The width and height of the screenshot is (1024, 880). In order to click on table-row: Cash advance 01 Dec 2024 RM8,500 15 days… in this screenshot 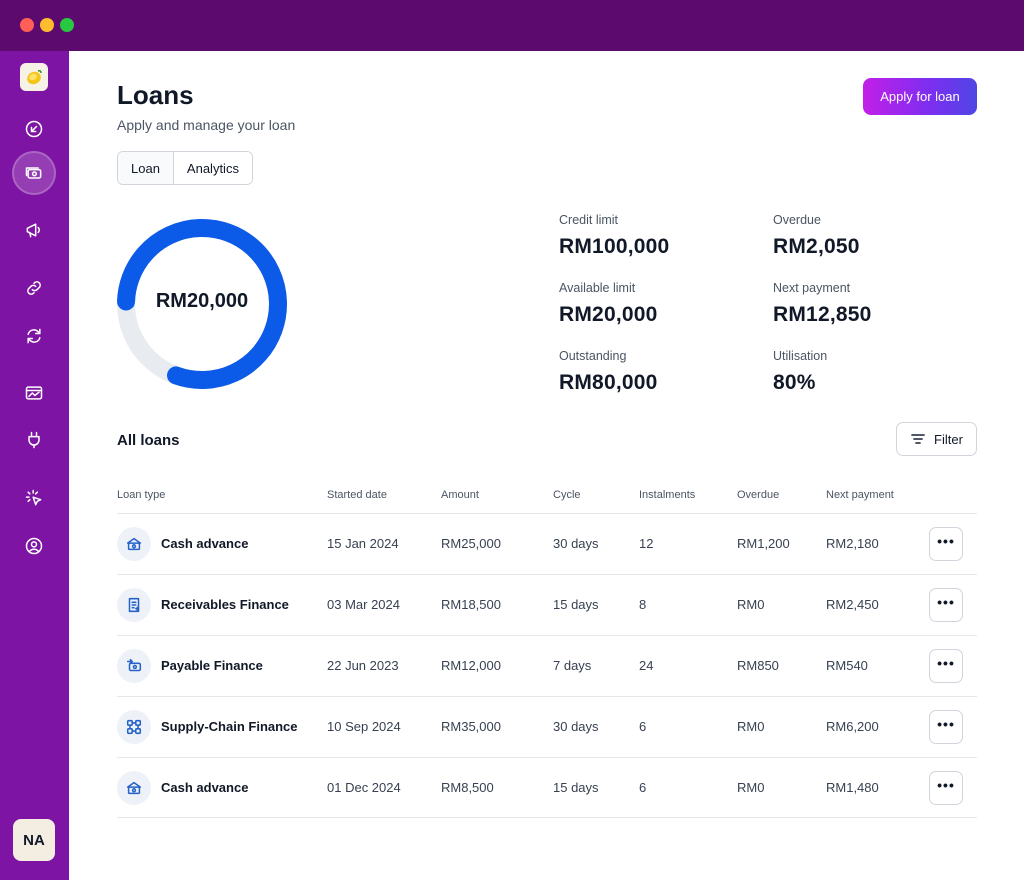, I will do `click(547, 787)`.